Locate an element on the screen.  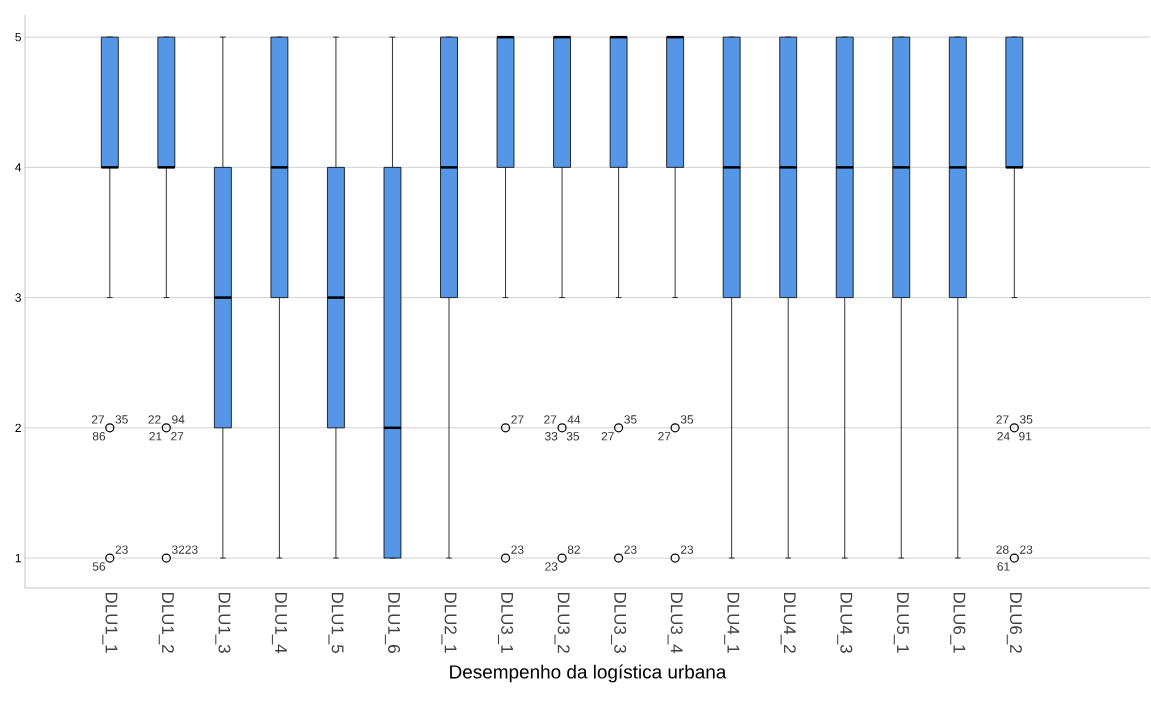
y-tick-label: 5 is located at coordinates (18, 37).